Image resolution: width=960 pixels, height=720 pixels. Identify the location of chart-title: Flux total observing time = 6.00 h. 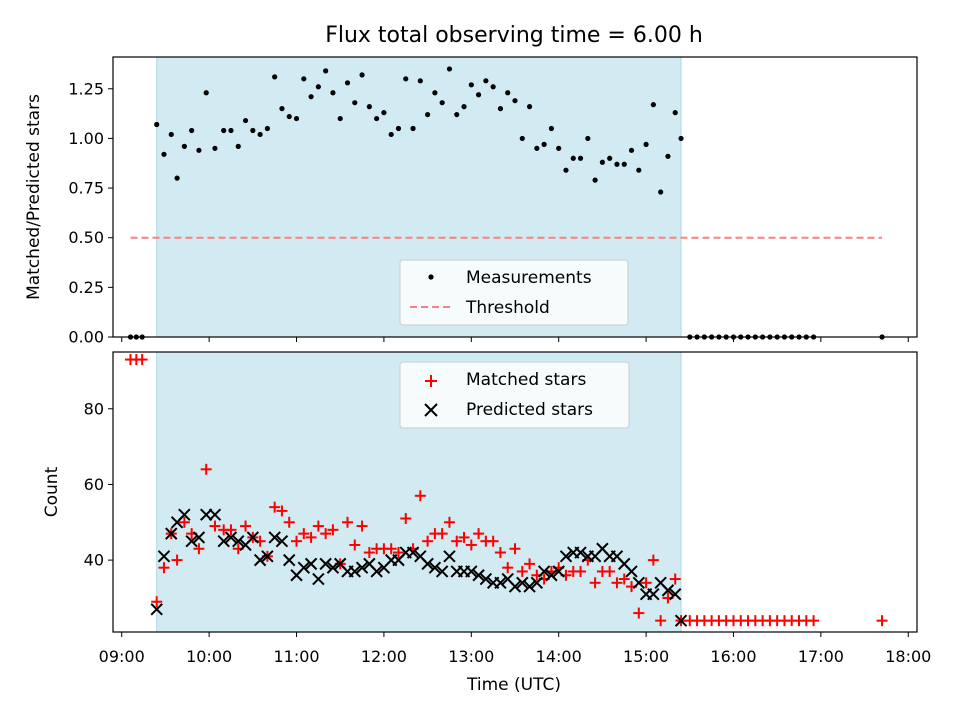
(514, 35).